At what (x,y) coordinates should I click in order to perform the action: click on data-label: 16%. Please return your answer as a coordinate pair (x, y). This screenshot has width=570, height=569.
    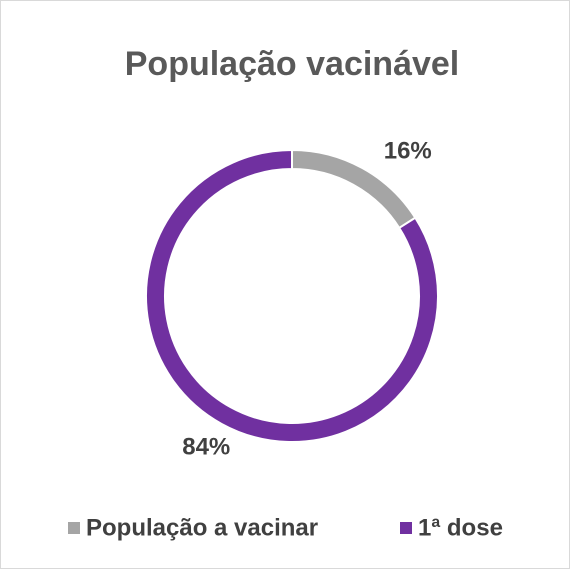
    Looking at the image, I should click on (408, 150).